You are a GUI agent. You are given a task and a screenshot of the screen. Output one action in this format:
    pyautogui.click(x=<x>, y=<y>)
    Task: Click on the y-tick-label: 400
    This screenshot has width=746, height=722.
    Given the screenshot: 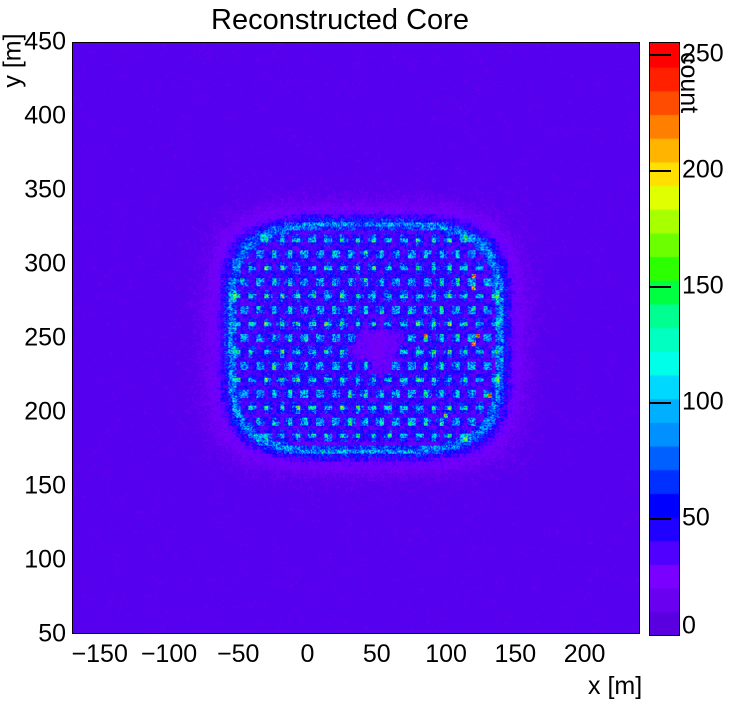 What is the action you would take?
    pyautogui.click(x=45, y=115)
    